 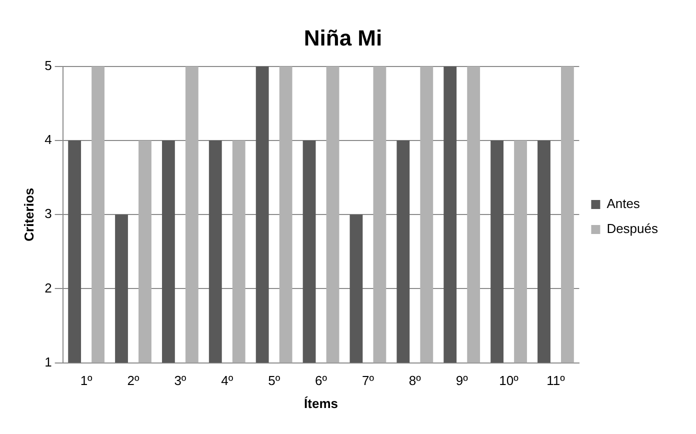 What do you see at coordinates (321, 403) in the screenshot?
I see `x-axis-title: Ítems` at bounding box center [321, 403].